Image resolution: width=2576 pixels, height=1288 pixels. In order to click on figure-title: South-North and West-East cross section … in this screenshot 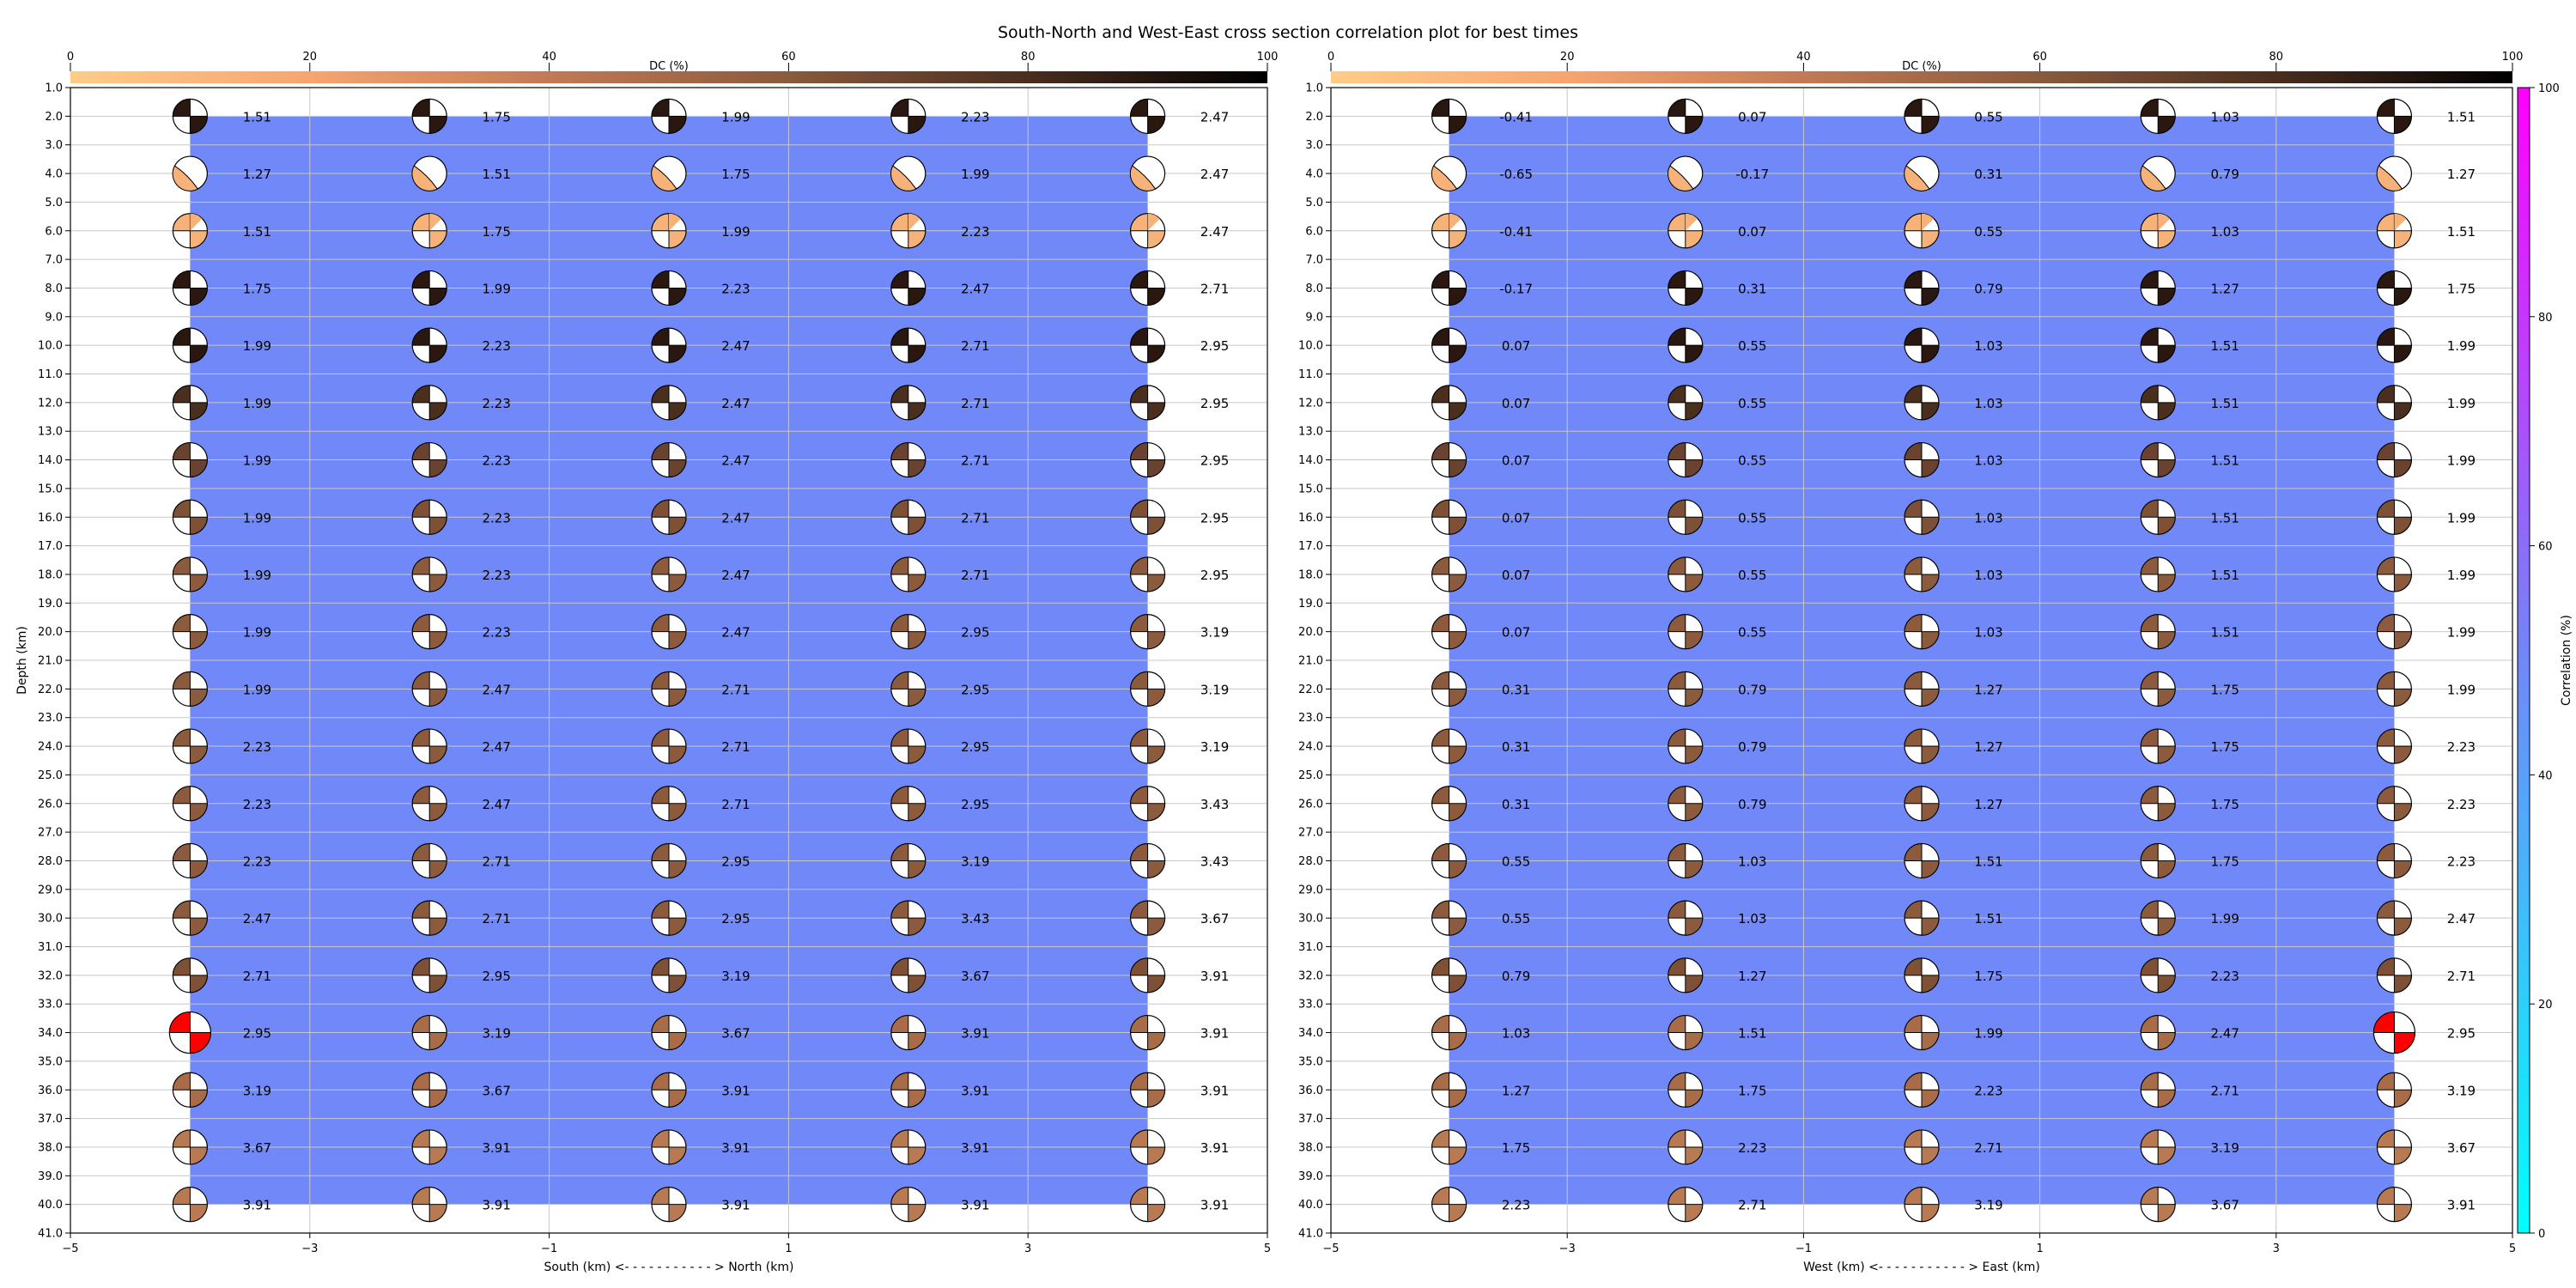, I will do `click(1288, 32)`.